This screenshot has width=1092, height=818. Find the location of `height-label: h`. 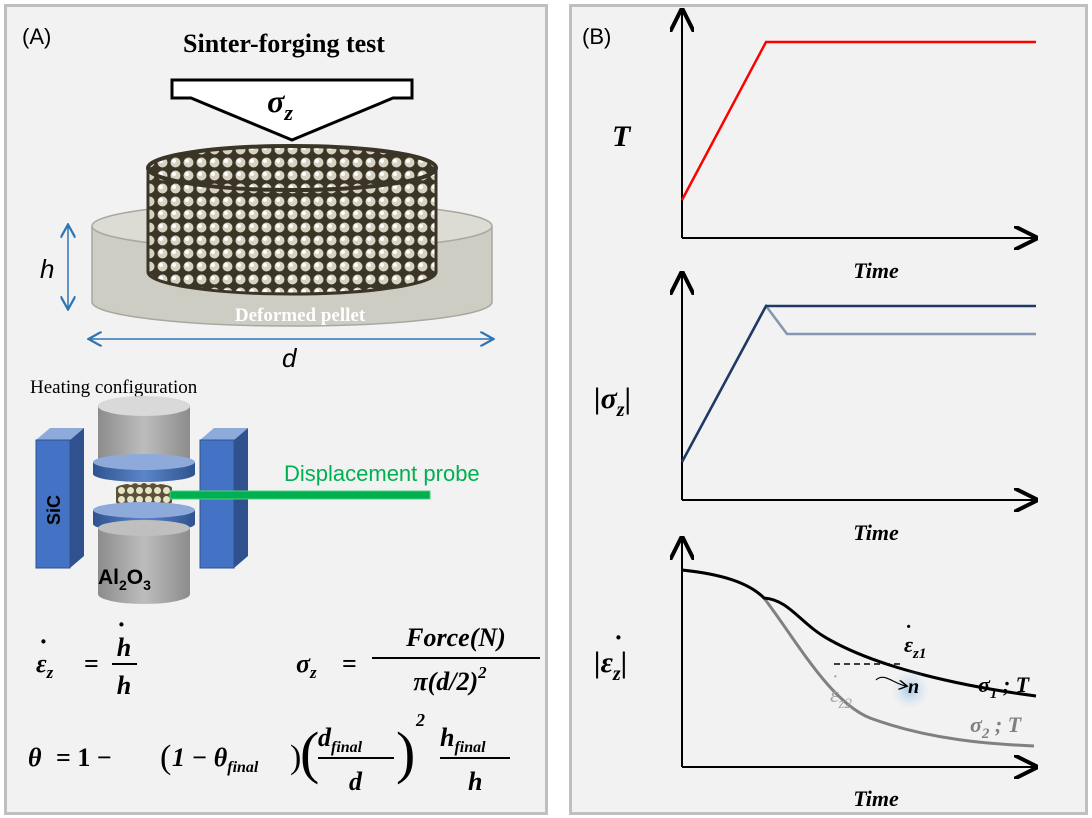

height-label: h is located at coordinates (47, 269).